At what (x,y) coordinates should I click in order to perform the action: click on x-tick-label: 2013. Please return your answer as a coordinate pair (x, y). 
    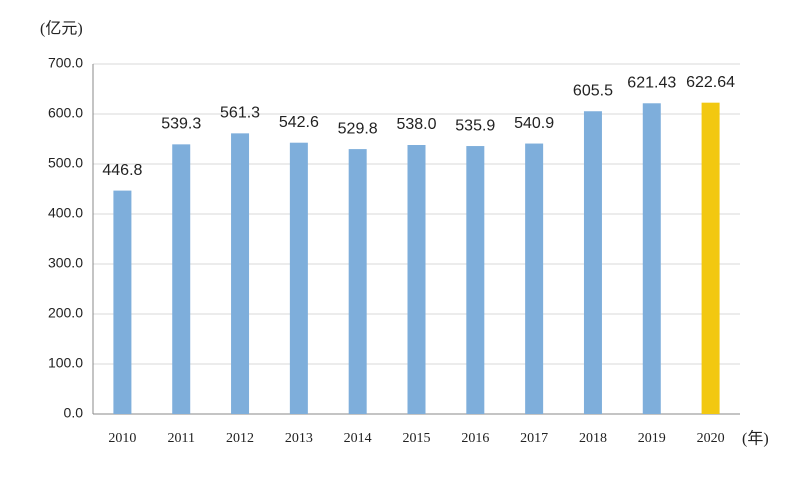
    Looking at the image, I should click on (299, 438).